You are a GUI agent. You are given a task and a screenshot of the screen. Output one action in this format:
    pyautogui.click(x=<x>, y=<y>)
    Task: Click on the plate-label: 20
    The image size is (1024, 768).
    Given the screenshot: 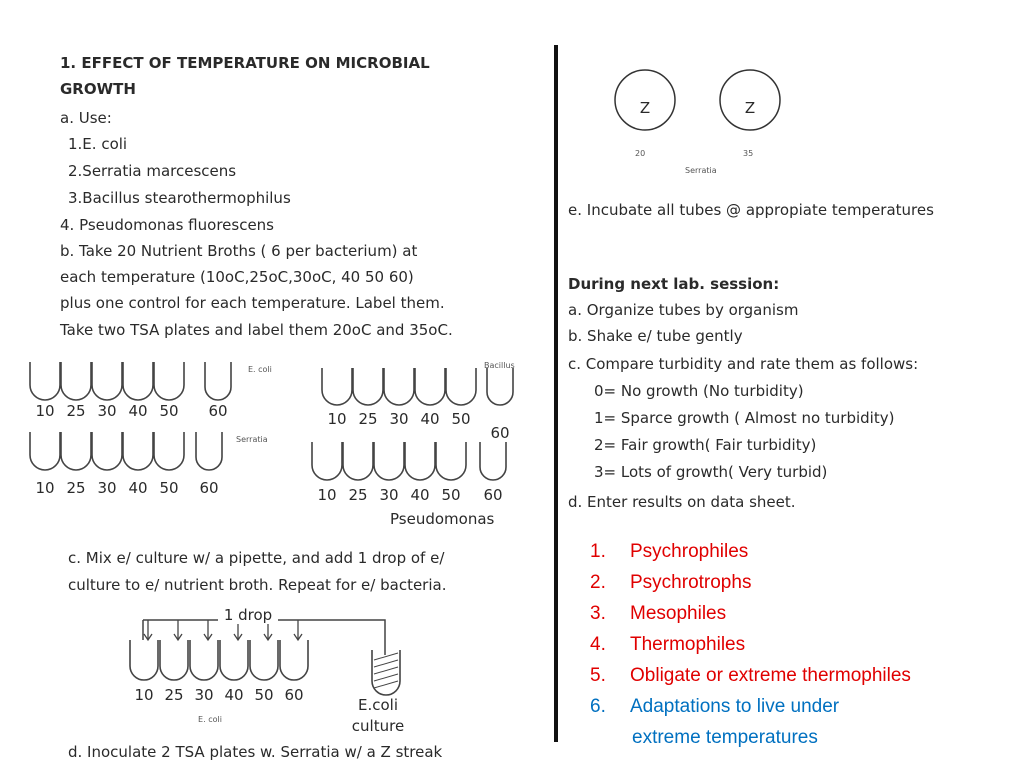 What is the action you would take?
    pyautogui.click(x=640, y=153)
    